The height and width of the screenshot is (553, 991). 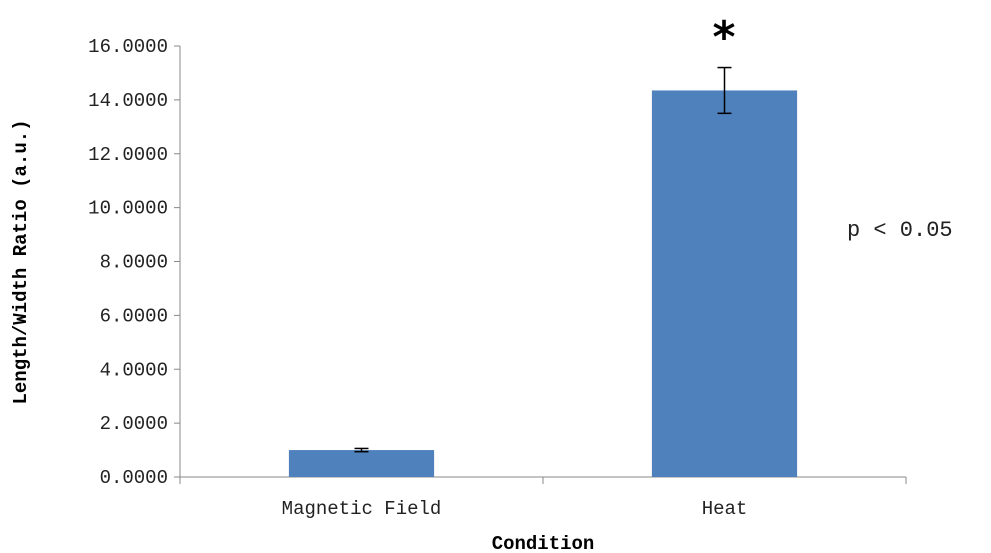 I want to click on y-tick-label: 8.0000, so click(x=134, y=263).